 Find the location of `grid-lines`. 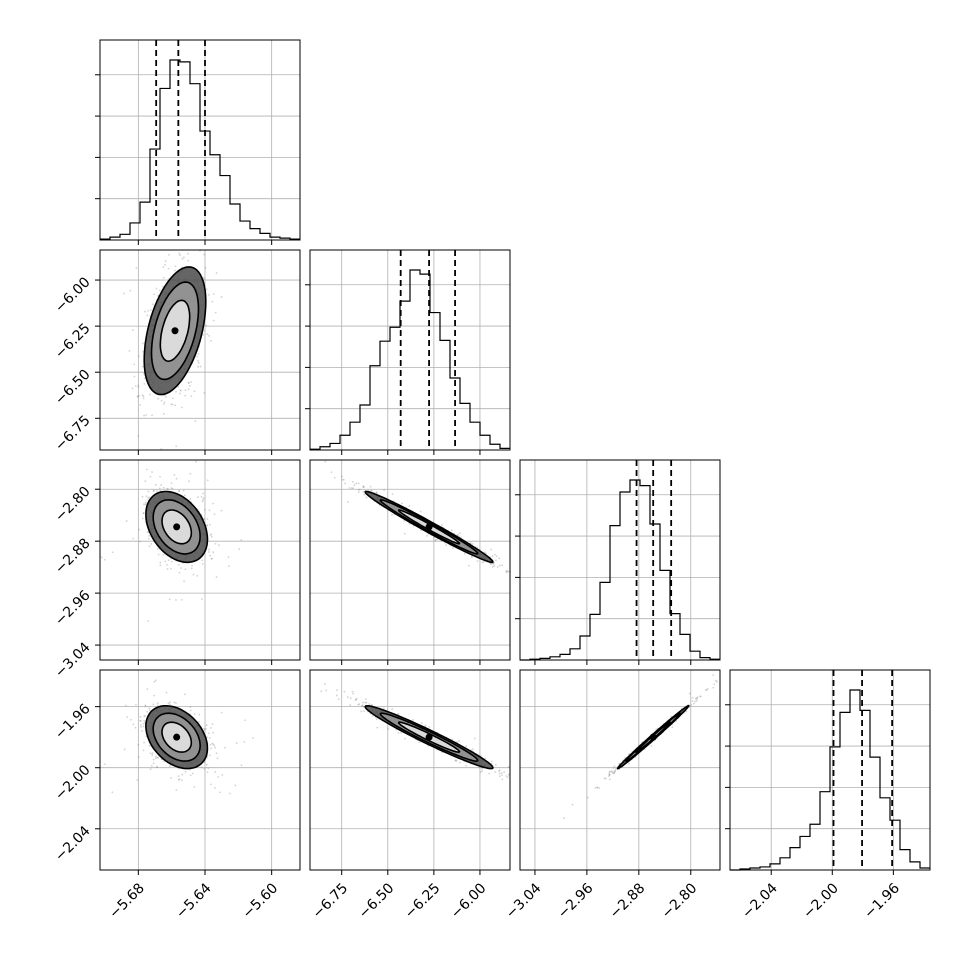

grid-lines is located at coordinates (200, 770).